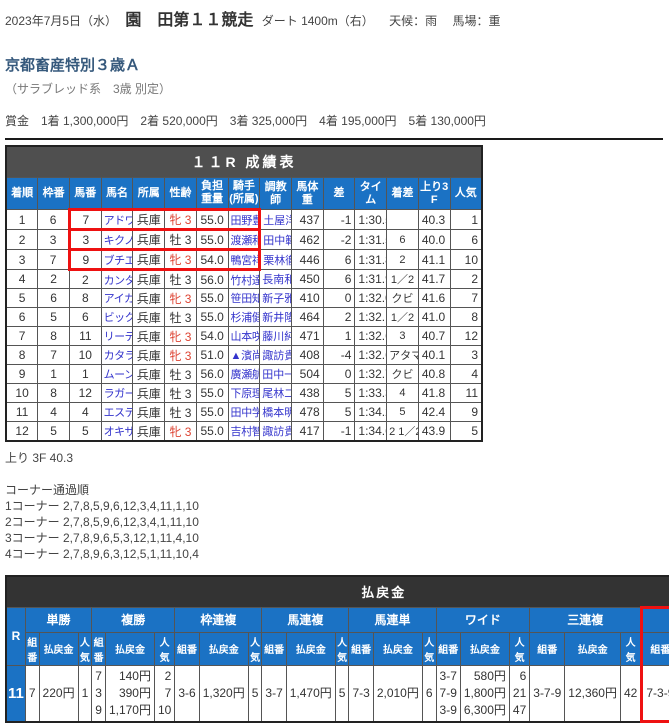 Image resolution: width=669 pixels, height=723 pixels. I want to click on cell-jockey: 笹田知(兵庫), so click(244, 298).